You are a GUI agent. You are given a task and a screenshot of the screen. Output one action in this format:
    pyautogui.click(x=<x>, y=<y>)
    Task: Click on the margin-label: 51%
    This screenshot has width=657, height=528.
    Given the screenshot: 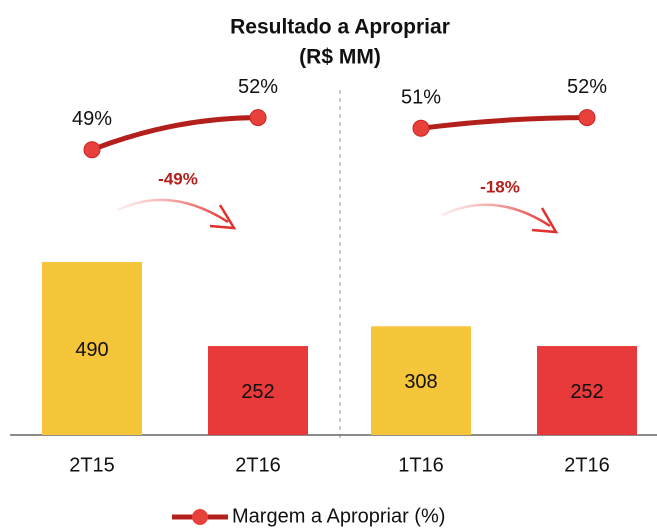 What is the action you would take?
    pyautogui.click(x=421, y=98)
    